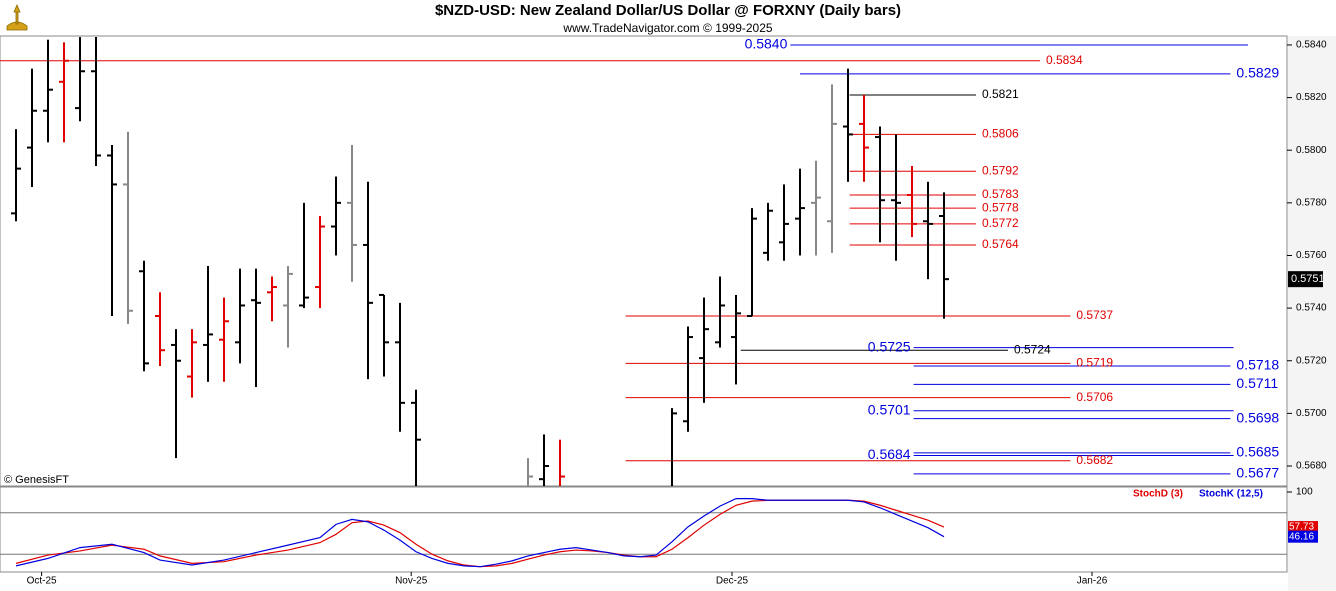 This screenshot has width=1336, height=591. What do you see at coordinates (1311, 308) in the screenshot?
I see `y-tick-label: 0.5740` at bounding box center [1311, 308].